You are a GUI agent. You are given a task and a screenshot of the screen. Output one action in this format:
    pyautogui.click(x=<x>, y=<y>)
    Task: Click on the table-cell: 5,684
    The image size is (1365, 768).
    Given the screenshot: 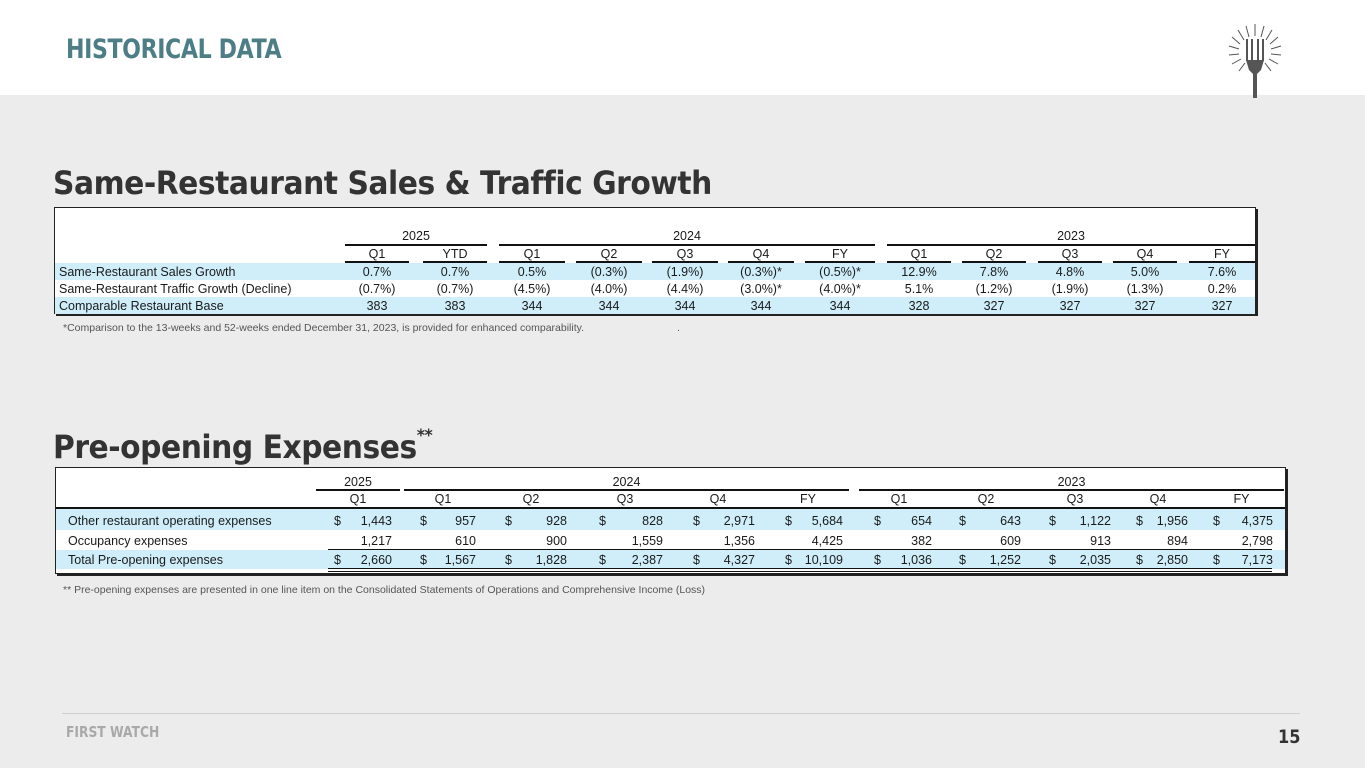 What is the action you would take?
    pyautogui.click(x=827, y=521)
    